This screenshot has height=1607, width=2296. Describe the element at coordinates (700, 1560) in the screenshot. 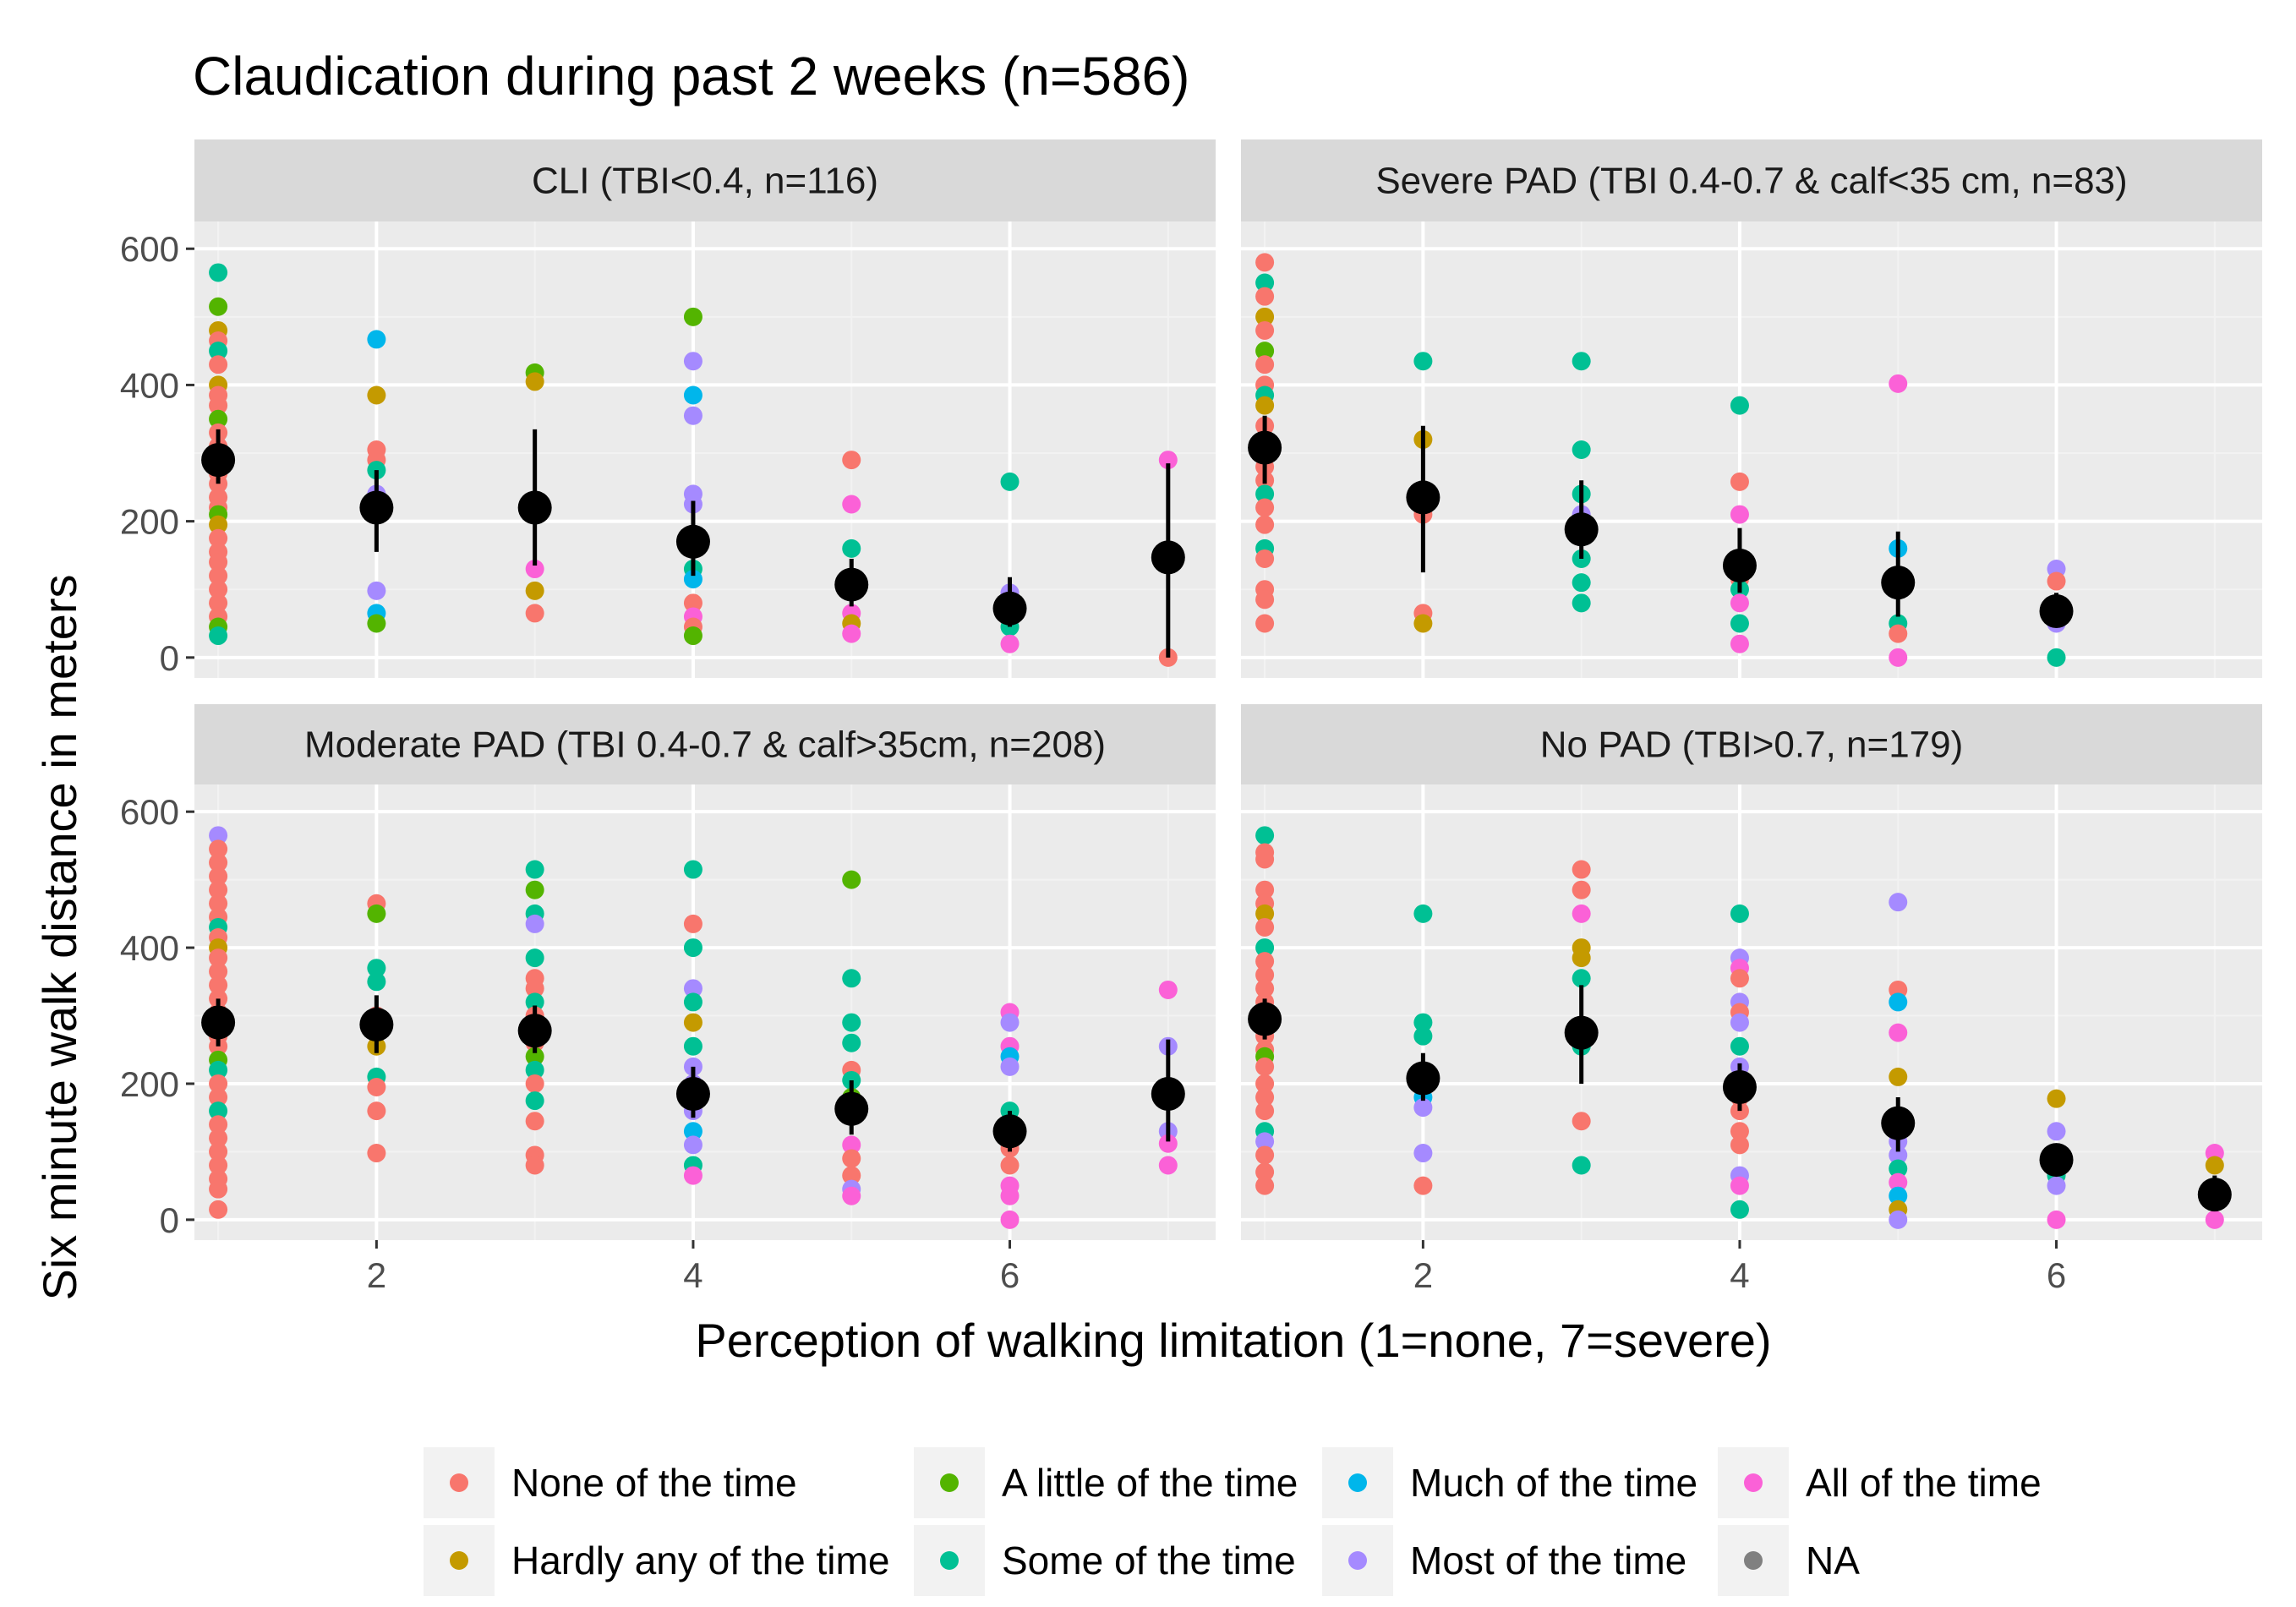

I see `legend-label: Hardly any of the time` at that location.